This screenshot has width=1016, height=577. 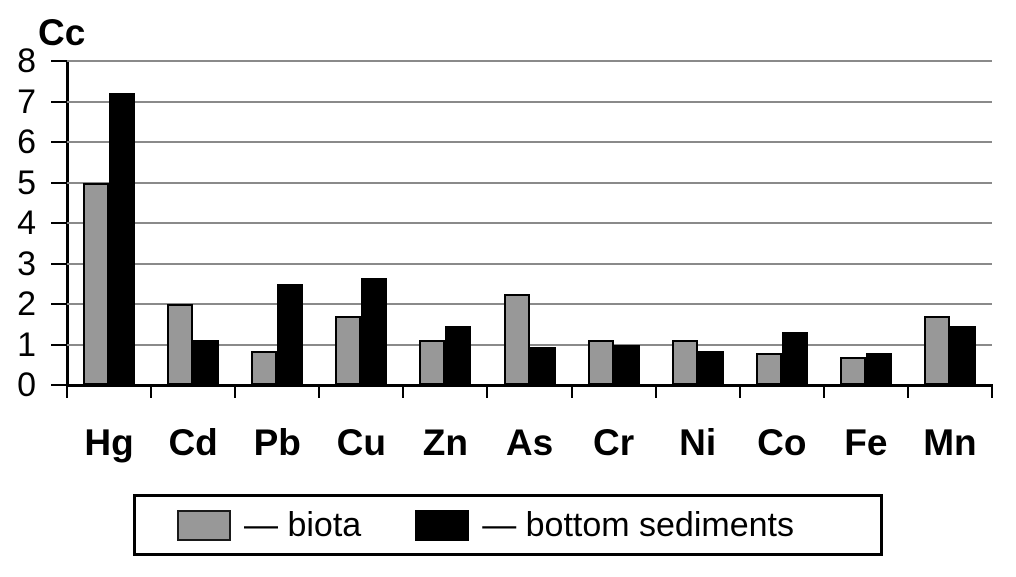 I want to click on bar-biota-Hg, so click(x=96, y=283).